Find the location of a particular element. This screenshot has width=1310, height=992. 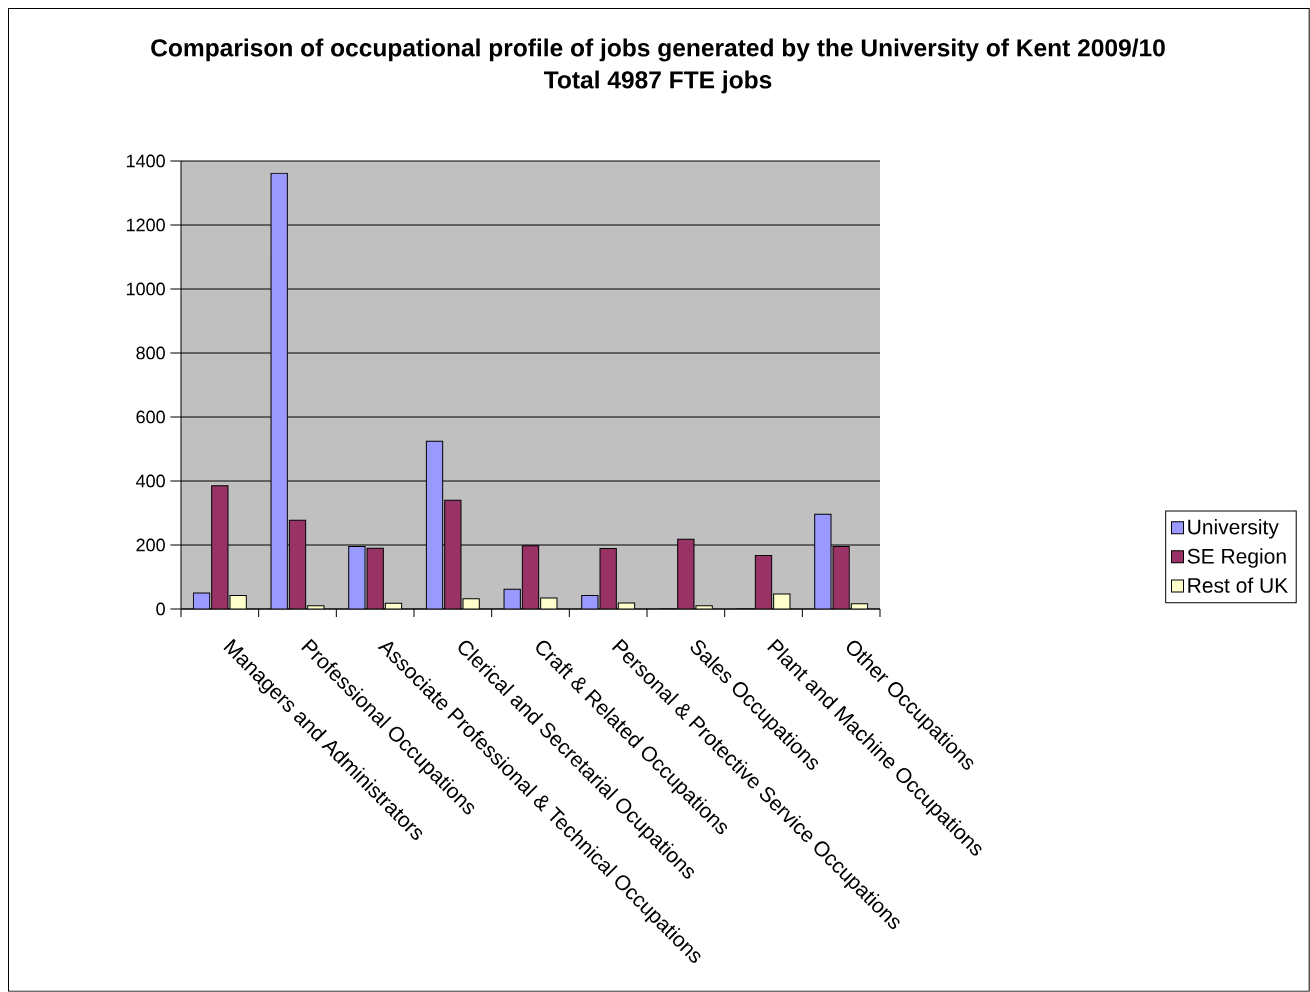

chart-subtitle: Total 4987 FTE jobs is located at coordinates (657, 82).